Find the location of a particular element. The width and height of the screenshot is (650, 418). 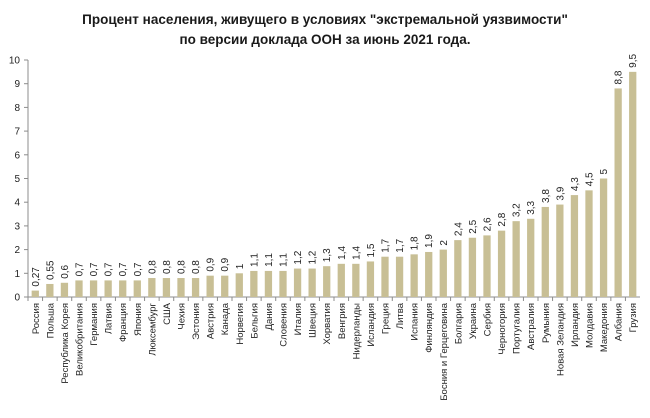

x-tick-label: Республика Корея is located at coordinates (65, 343).